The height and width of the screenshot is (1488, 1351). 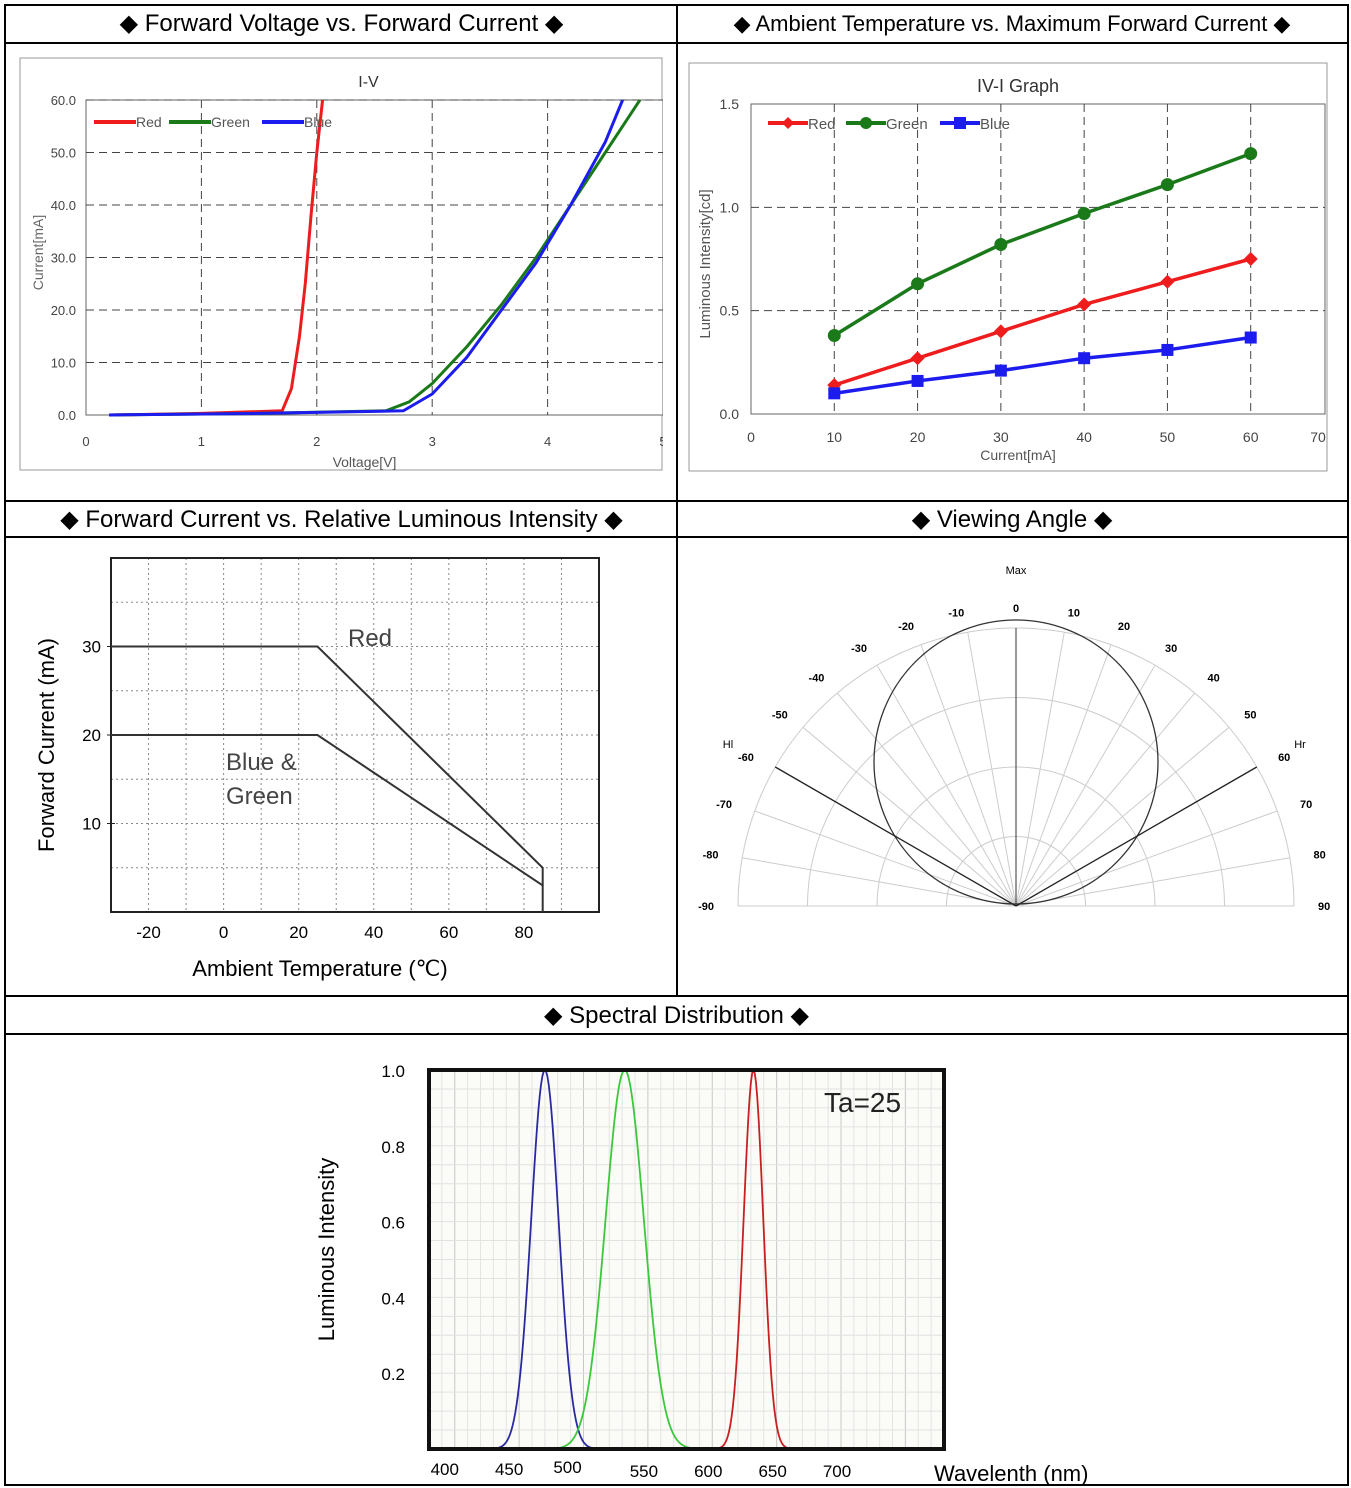 What do you see at coordinates (319, 968) in the screenshot?
I see `x-axis-label: Ambient Temperature (℃)` at bounding box center [319, 968].